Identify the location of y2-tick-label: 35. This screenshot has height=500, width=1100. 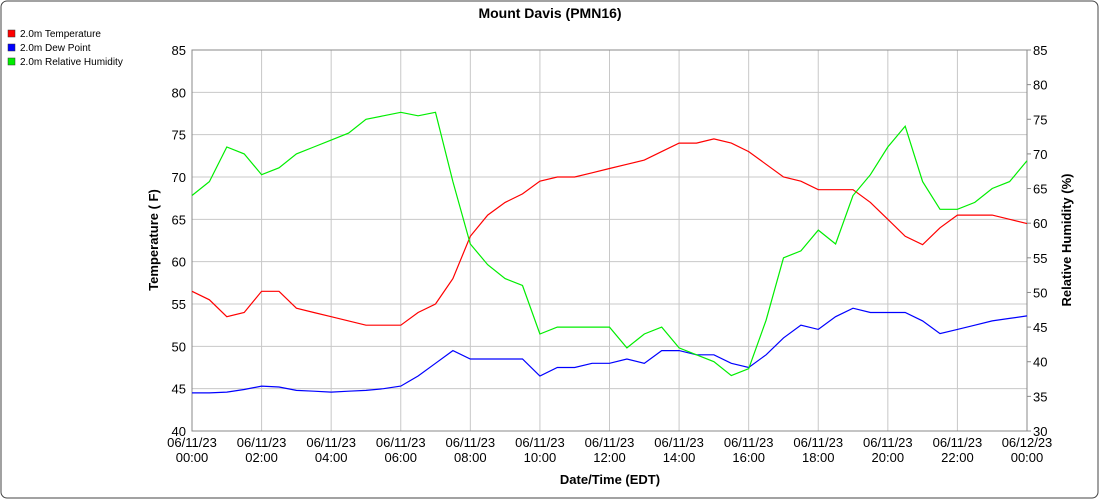
(1040, 396).